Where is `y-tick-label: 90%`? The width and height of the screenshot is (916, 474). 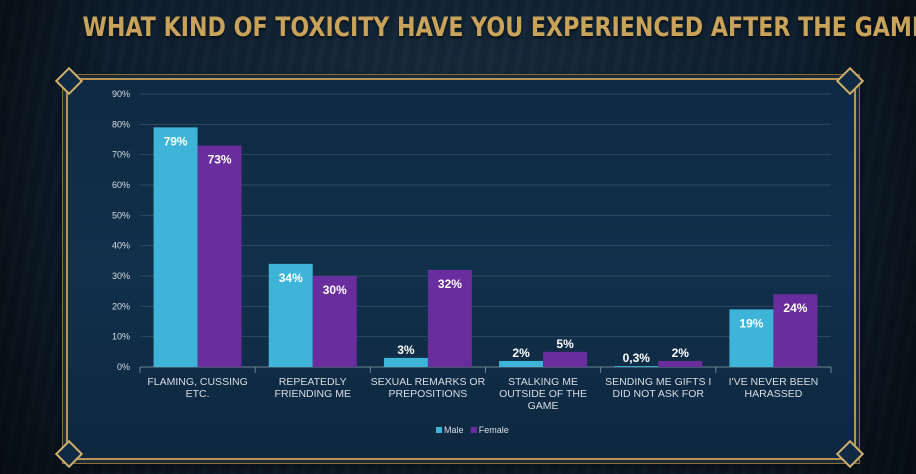 y-tick-label: 90% is located at coordinates (121, 94).